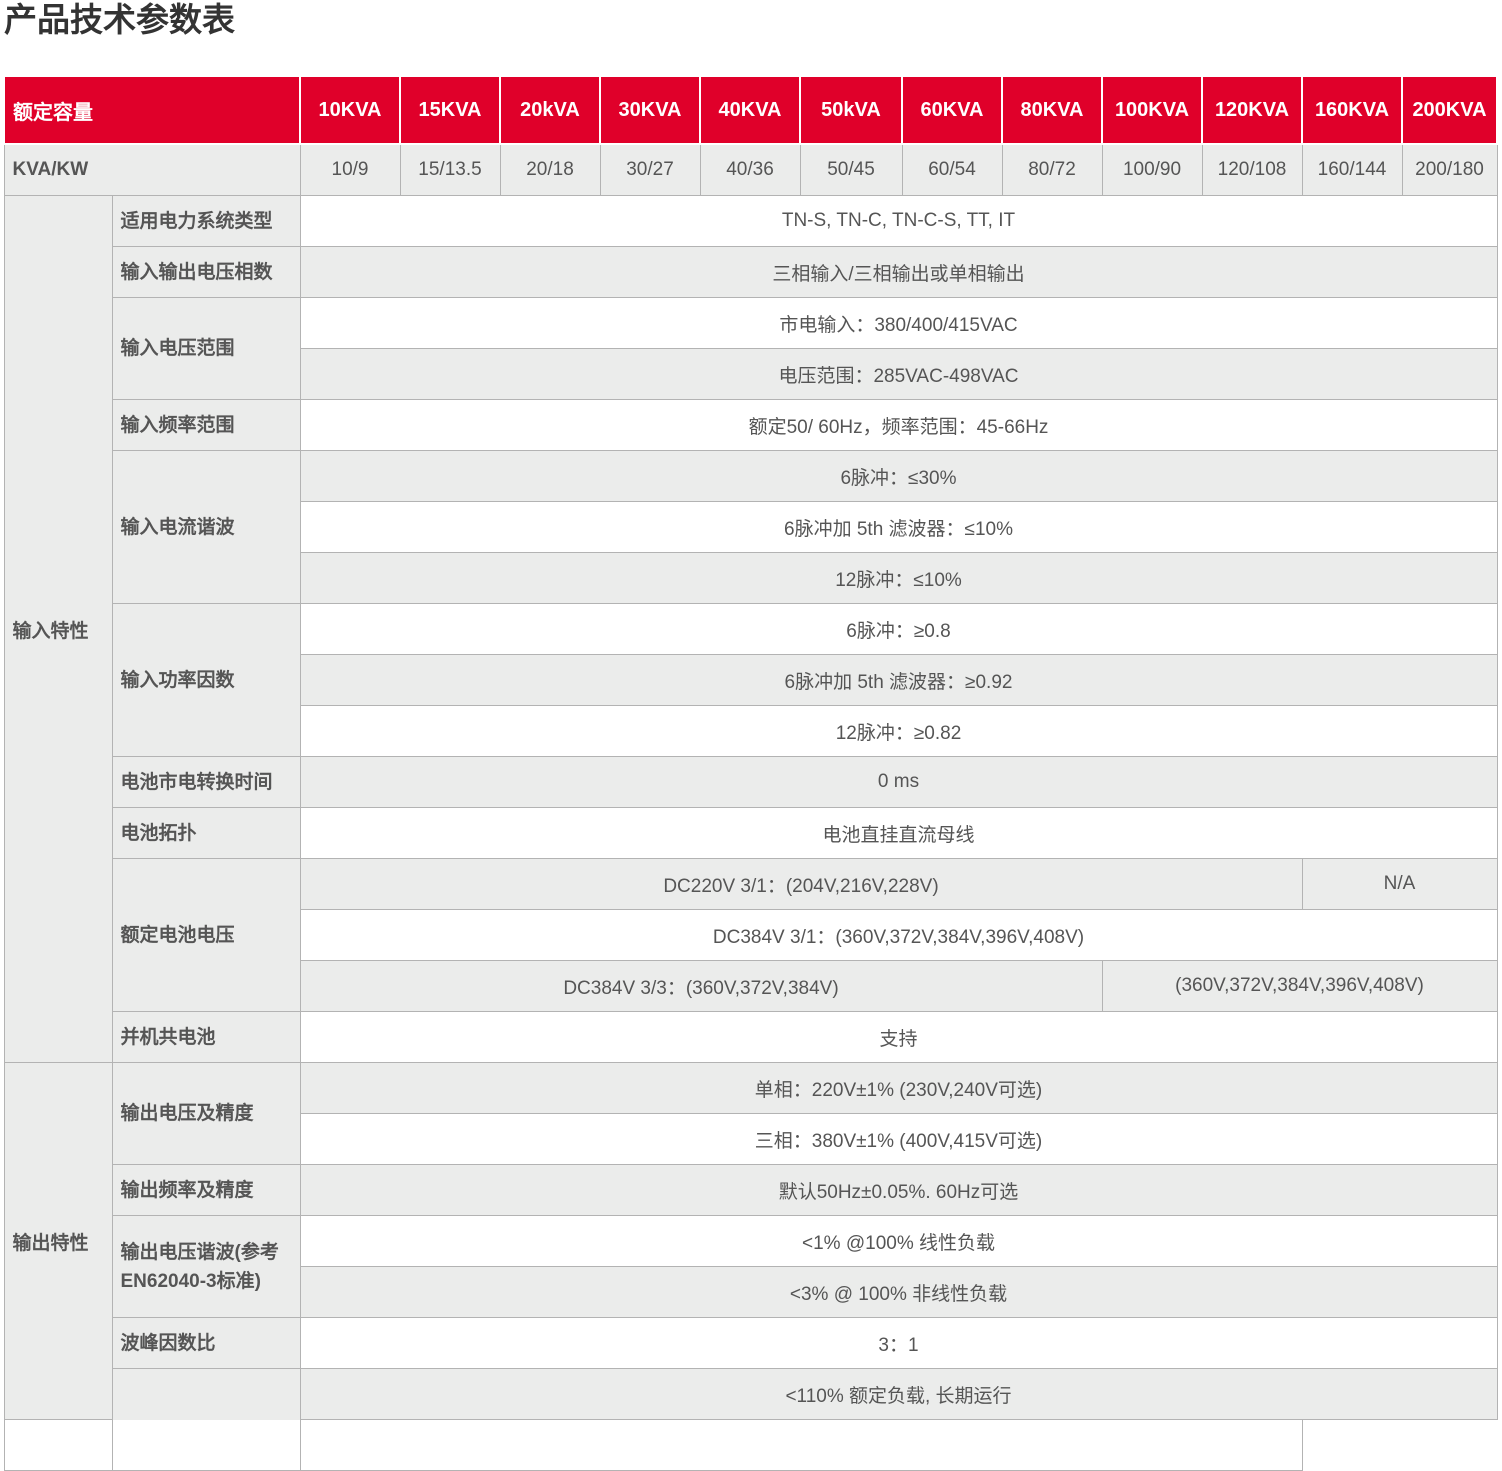  I want to click on capacity-col: 10KVA, so click(350, 111).